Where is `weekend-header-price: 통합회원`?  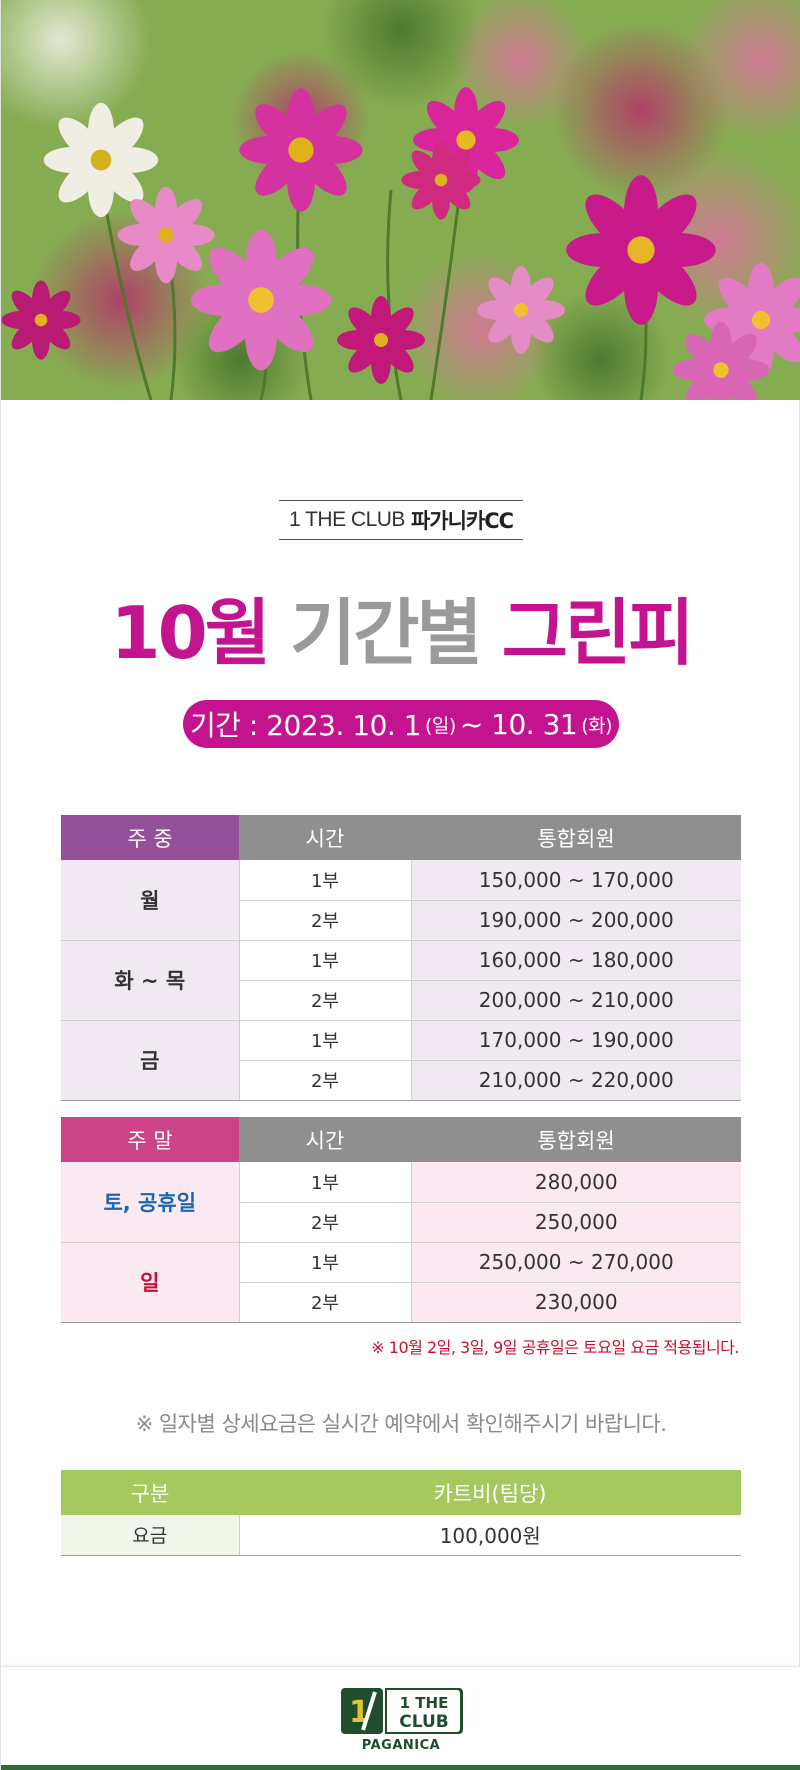 weekend-header-price: 통합회원 is located at coordinates (576, 1139).